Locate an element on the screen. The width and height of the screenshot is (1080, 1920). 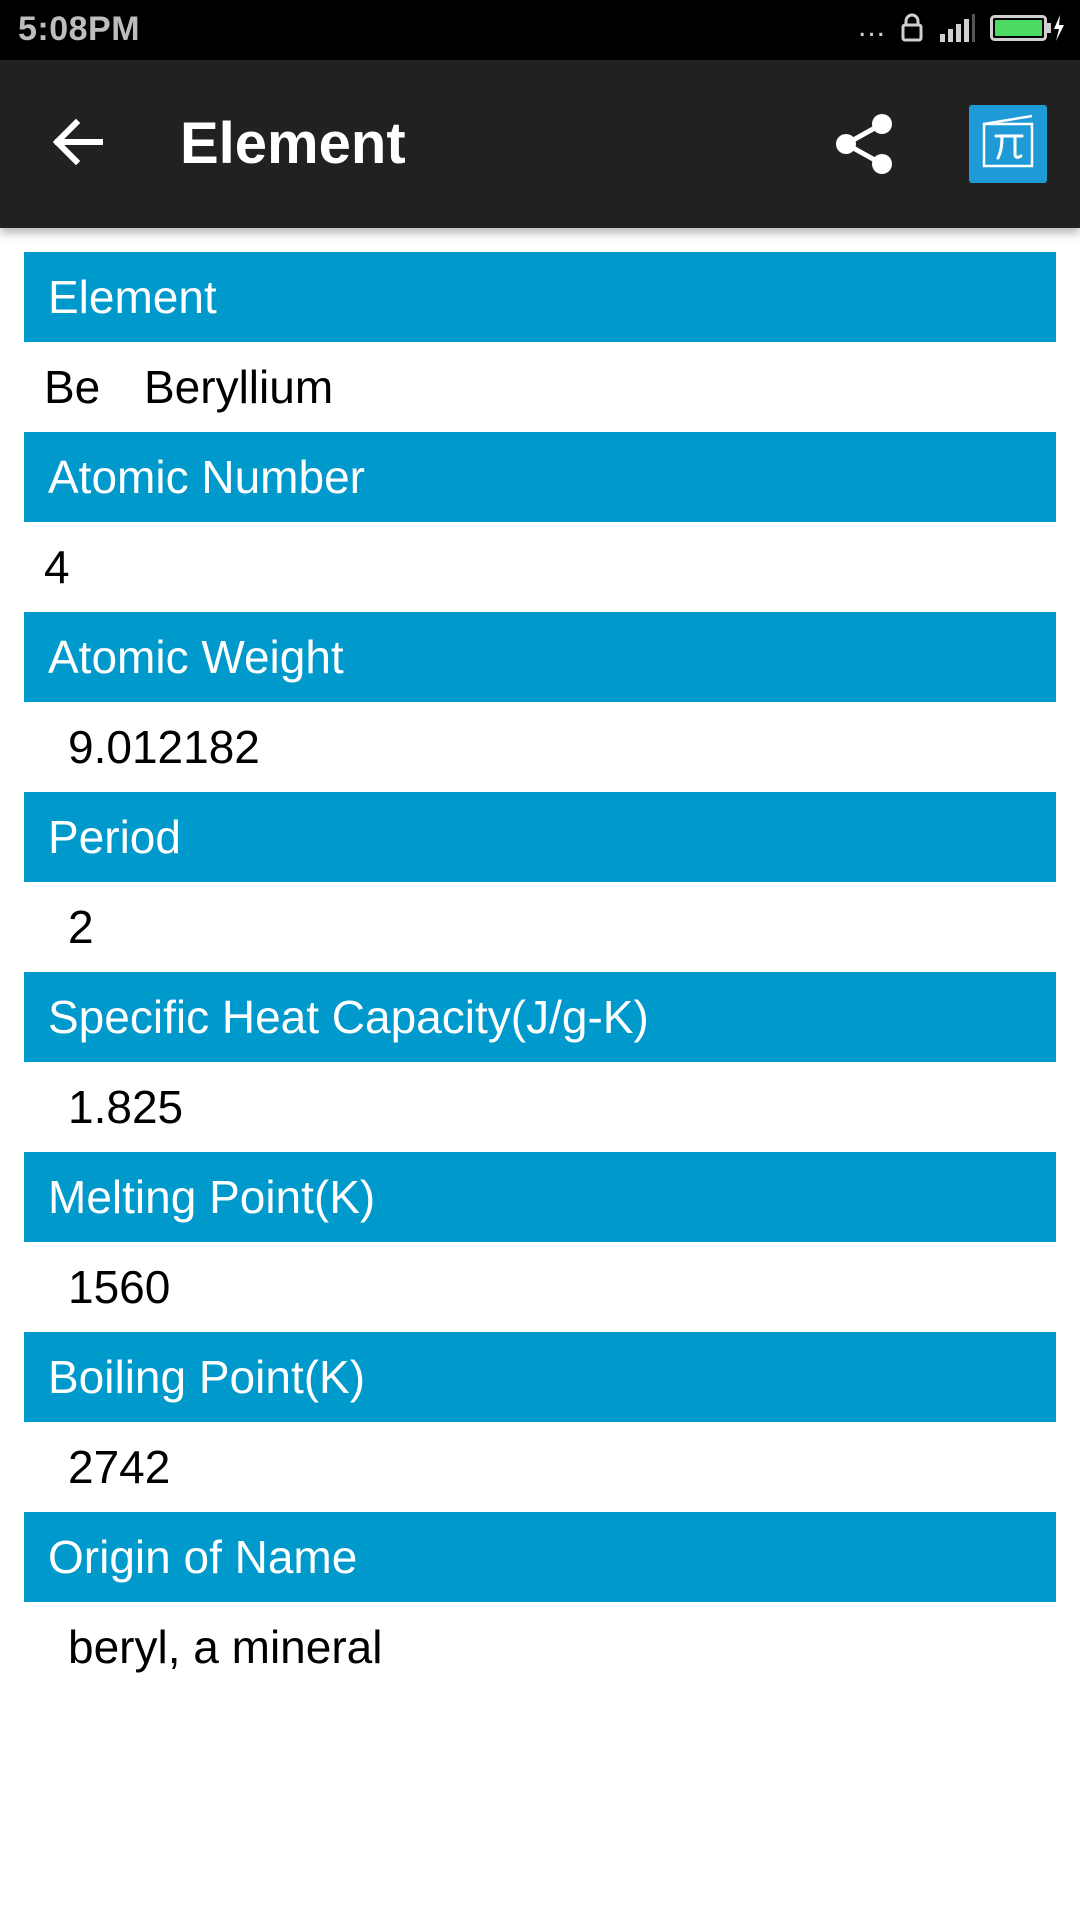
signal-icon is located at coordinates (957, 30).